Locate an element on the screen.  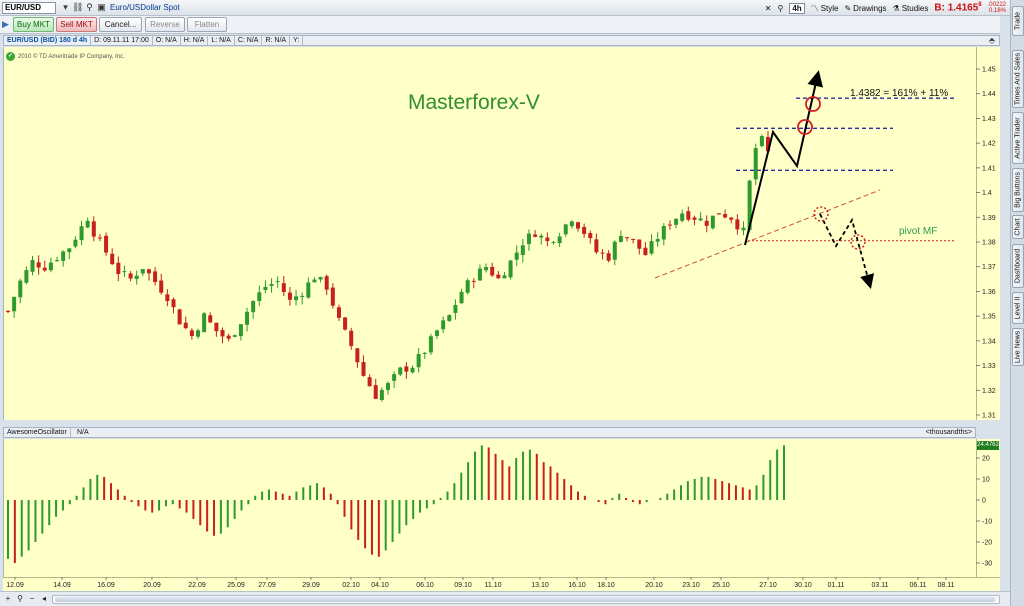
studies-button: ⚗ Studies is located at coordinates (911, 8).